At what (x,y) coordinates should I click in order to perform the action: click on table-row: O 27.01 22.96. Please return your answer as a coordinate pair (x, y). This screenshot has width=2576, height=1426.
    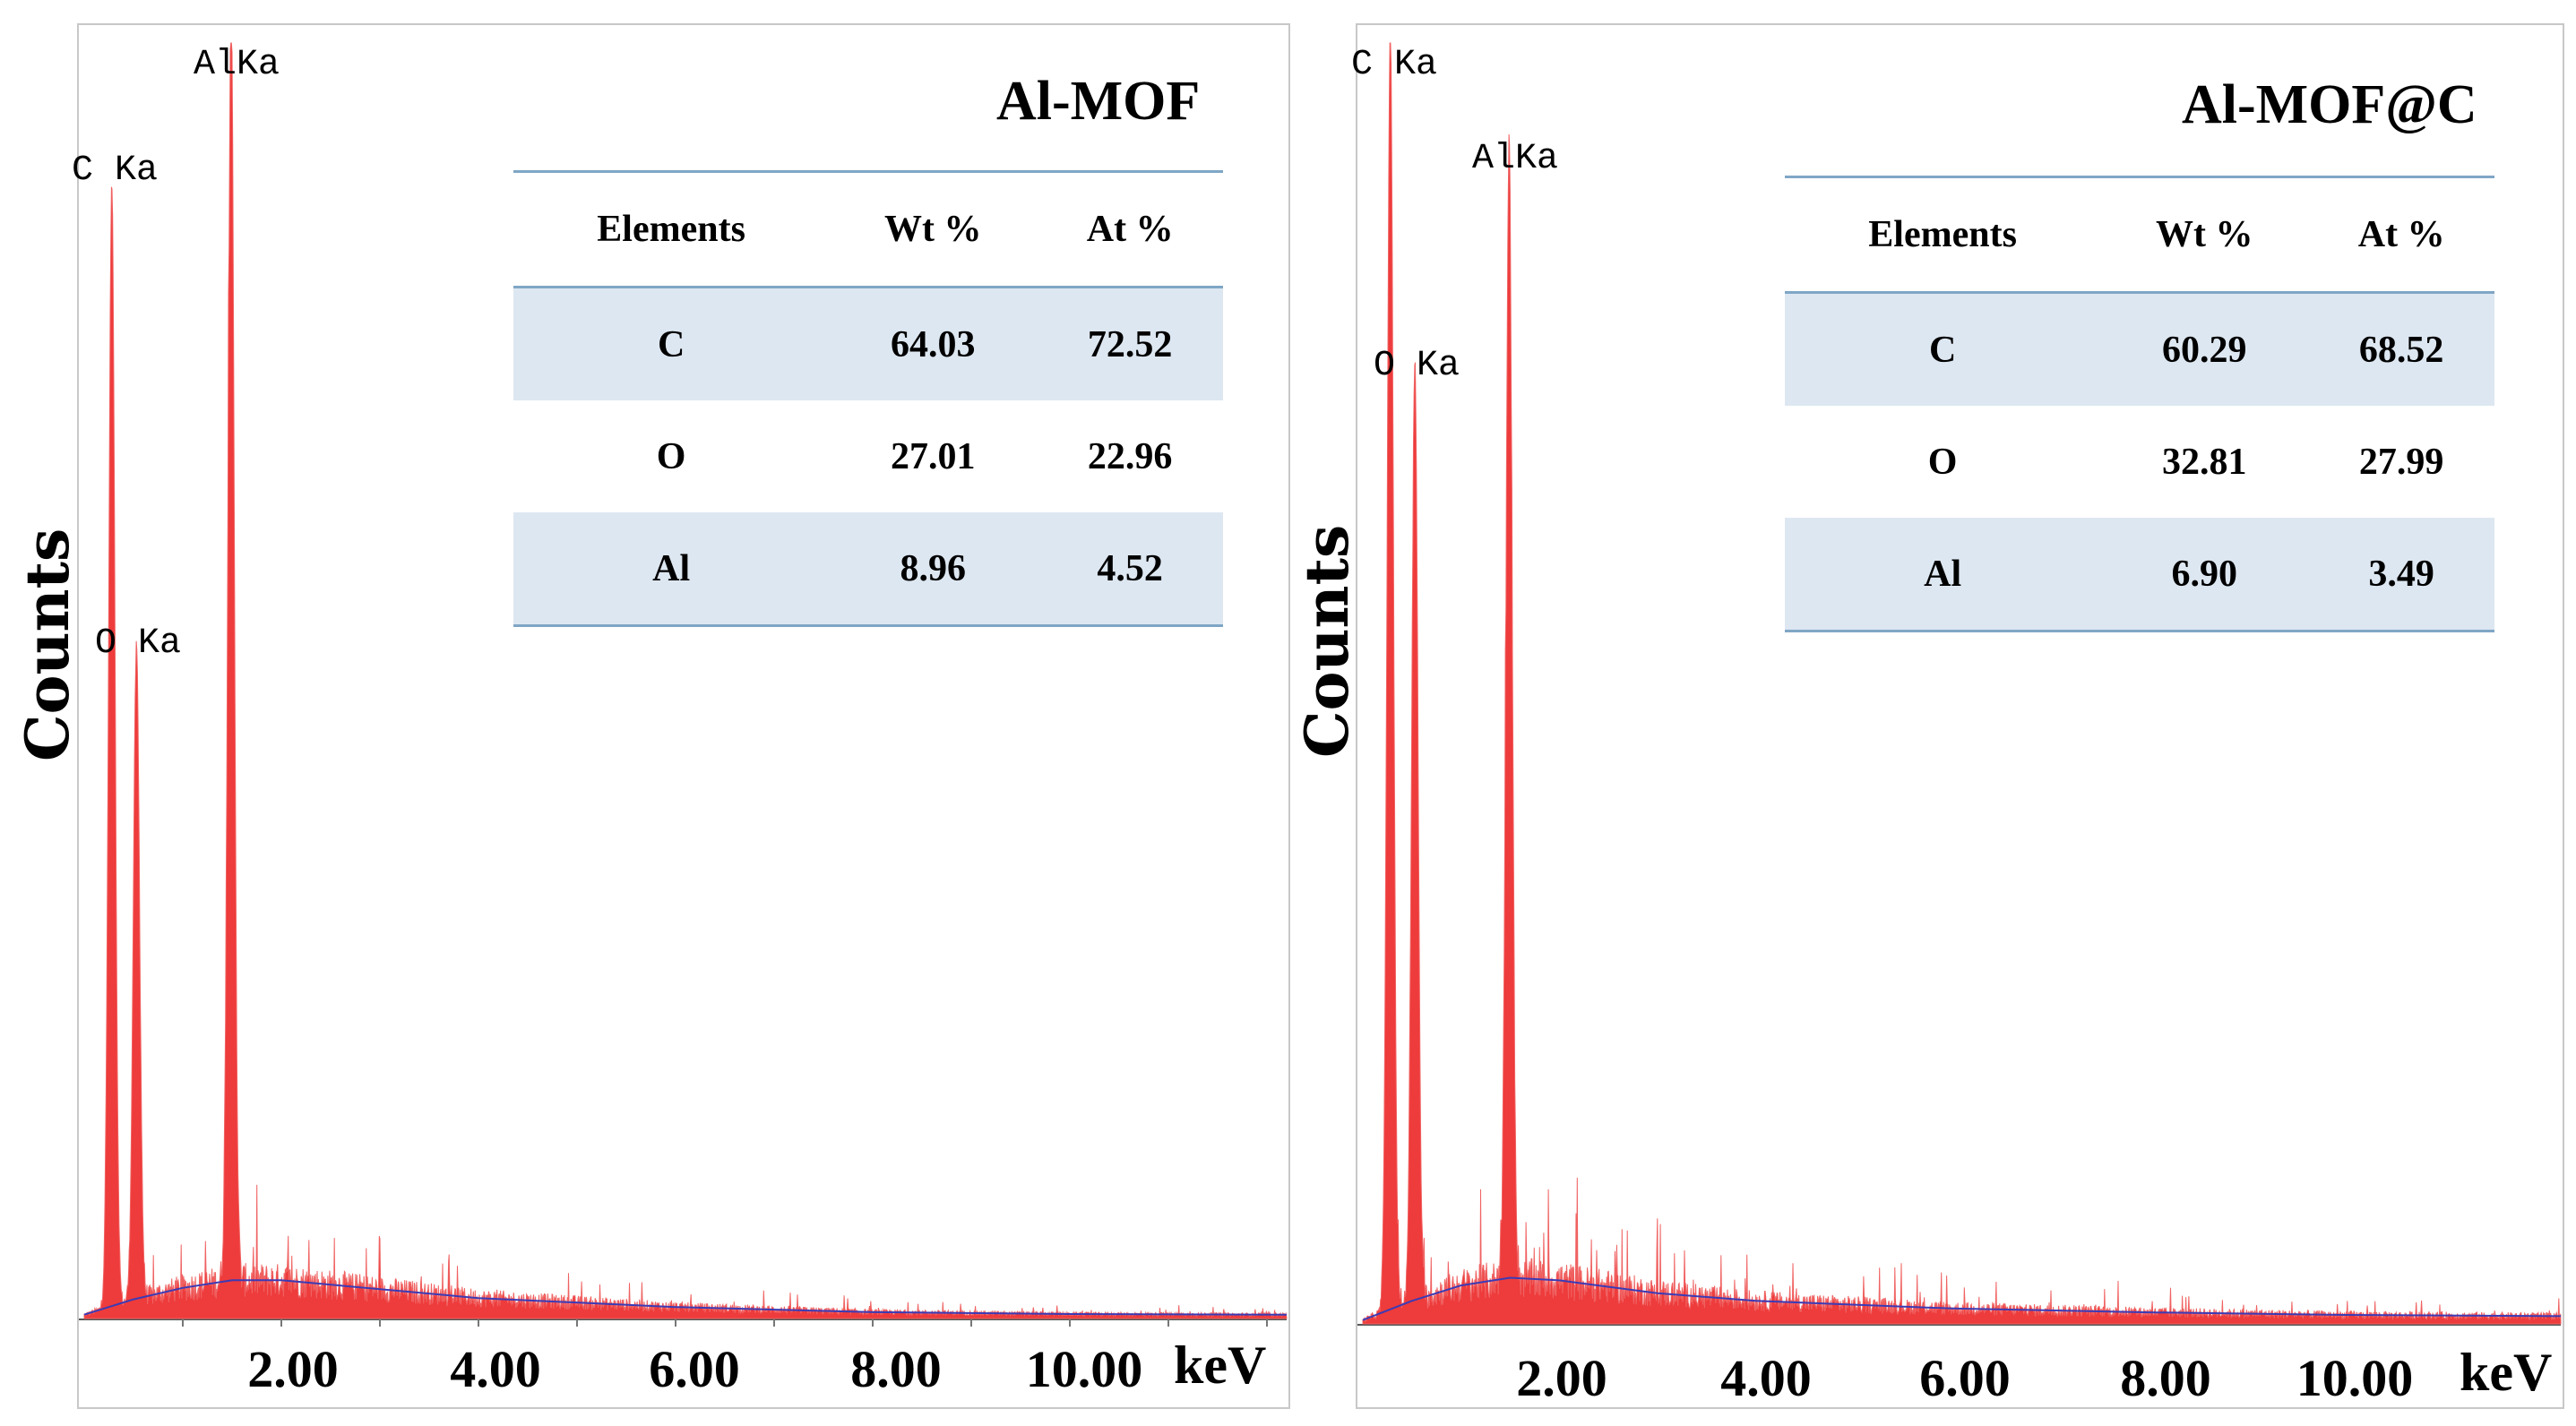
    Looking at the image, I should click on (868, 456).